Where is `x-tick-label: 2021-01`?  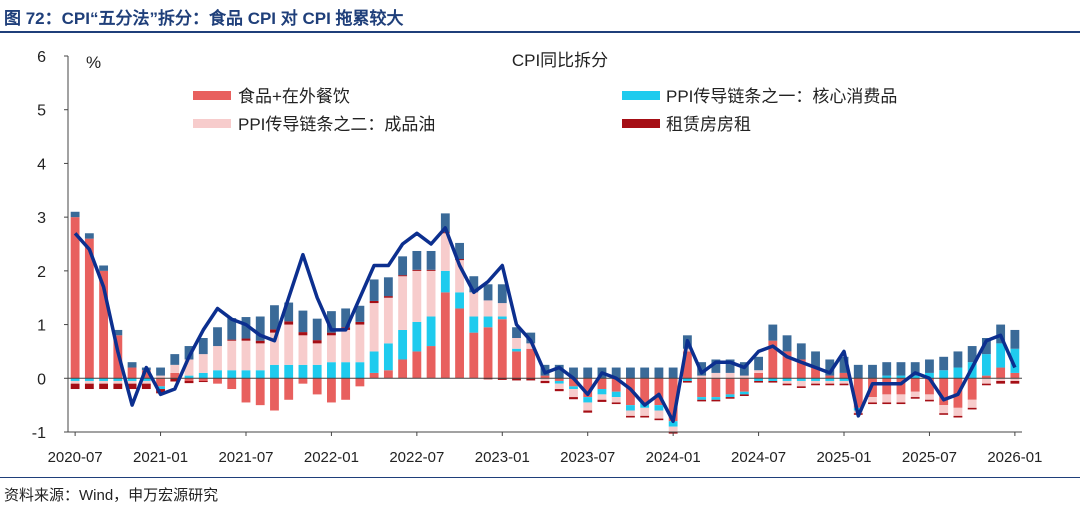 x-tick-label: 2021-01 is located at coordinates (160, 457).